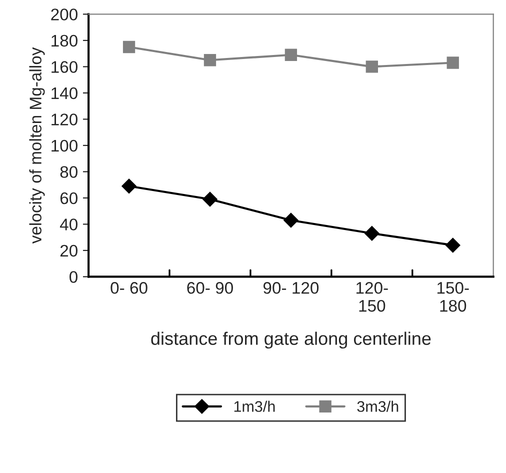 The image size is (506, 473). What do you see at coordinates (372, 297) in the screenshot?
I see `x-tick-label: 120- 150` at bounding box center [372, 297].